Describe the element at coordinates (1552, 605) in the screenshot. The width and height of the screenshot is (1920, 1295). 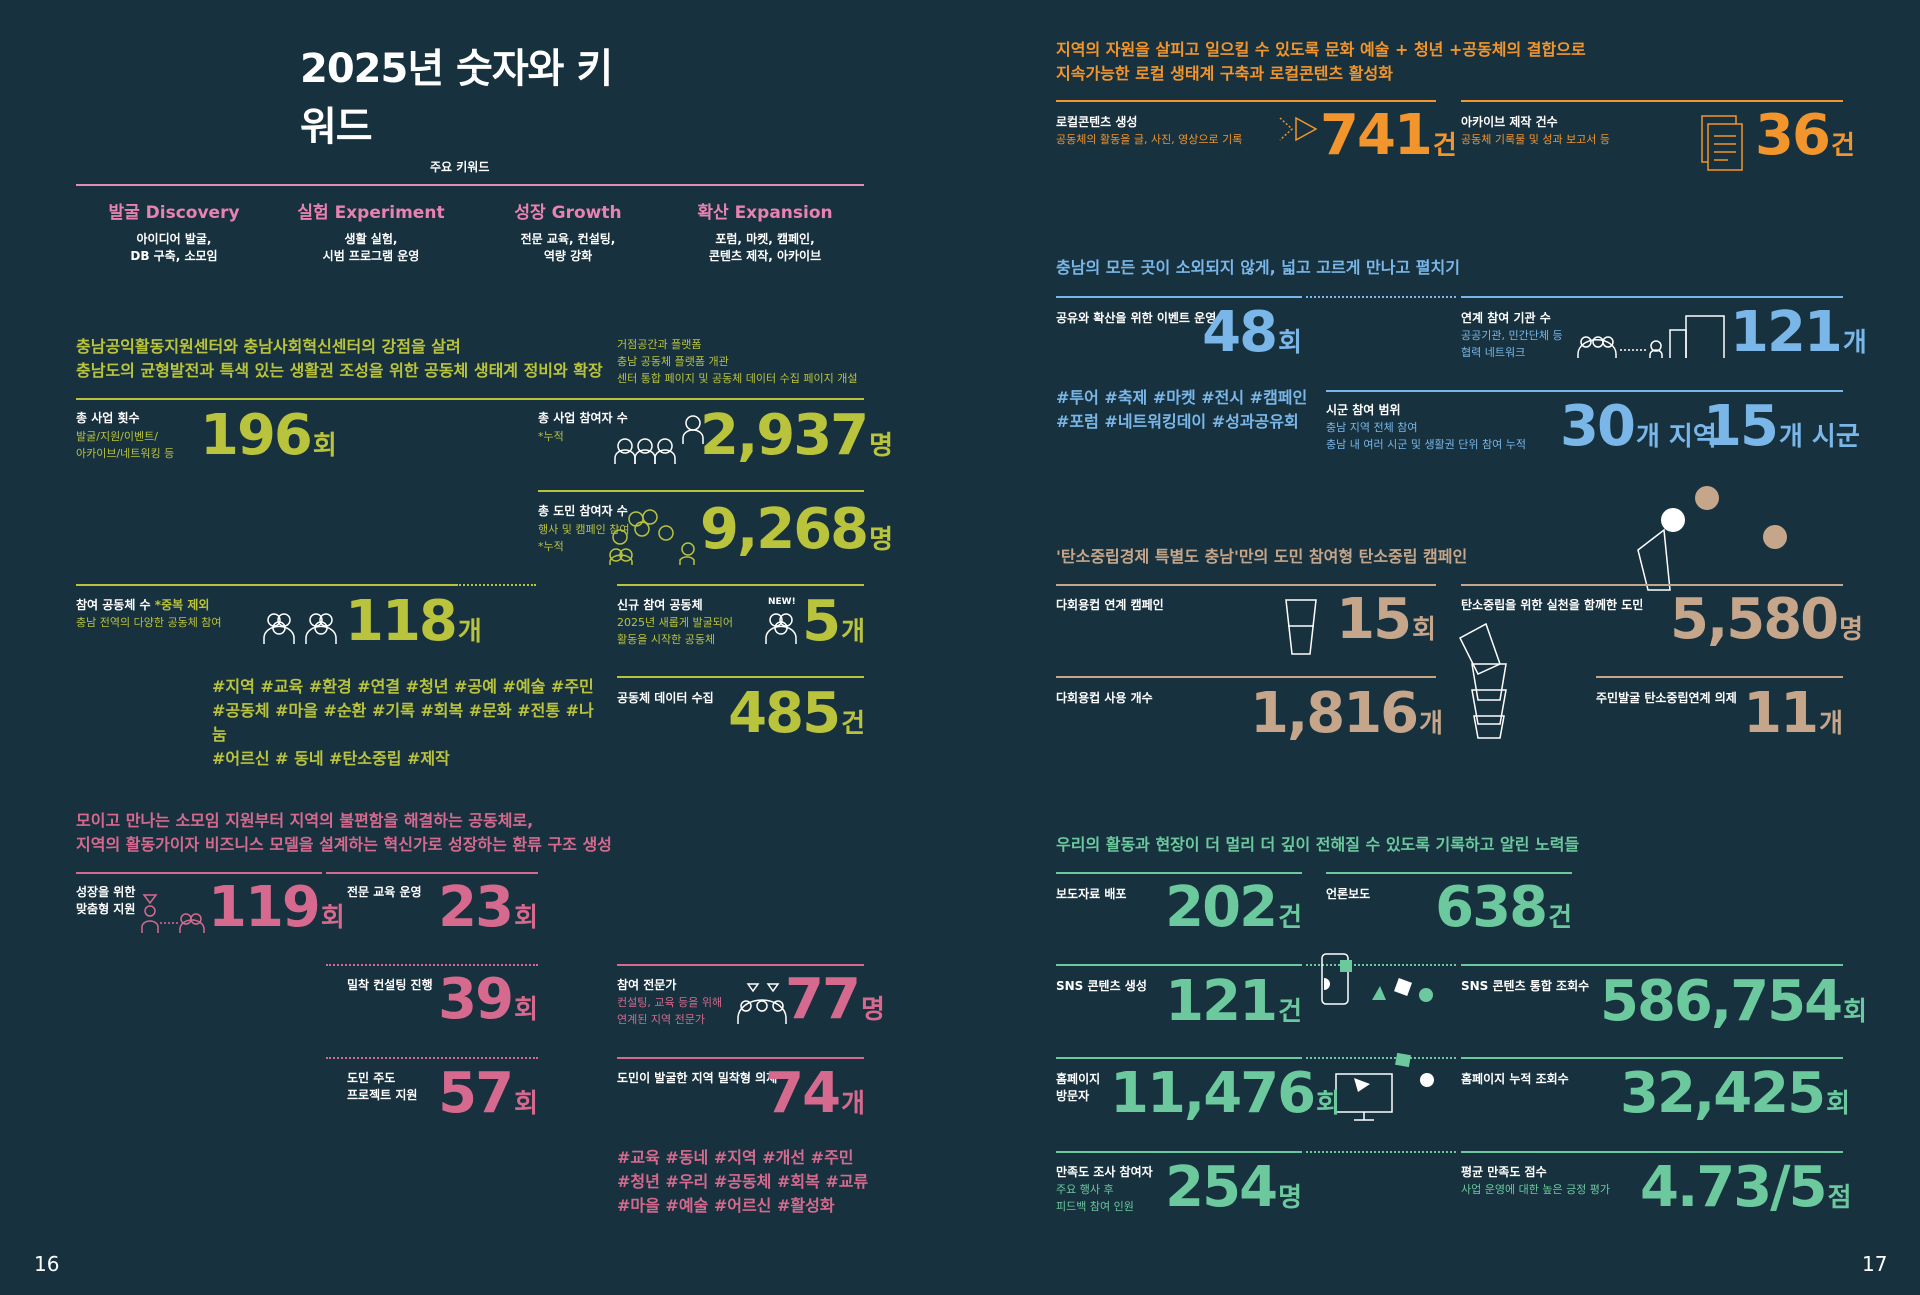
I see `carbon-citizens-label: 탄소중립을 위한 실천을 함께한 도민` at that location.